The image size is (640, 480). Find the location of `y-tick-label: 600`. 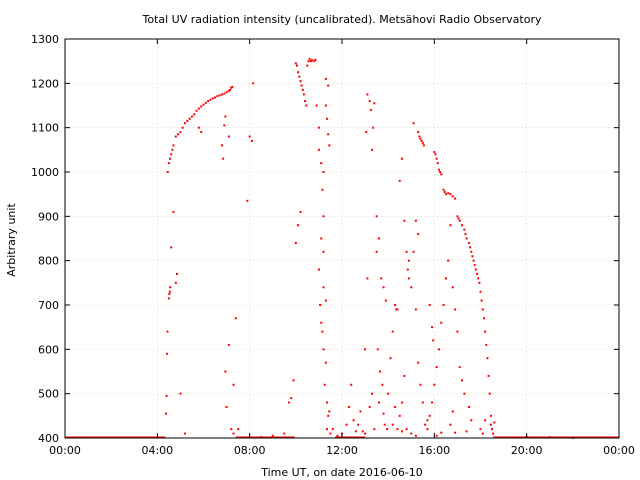

y-tick-label: 600 is located at coordinates (48, 349).